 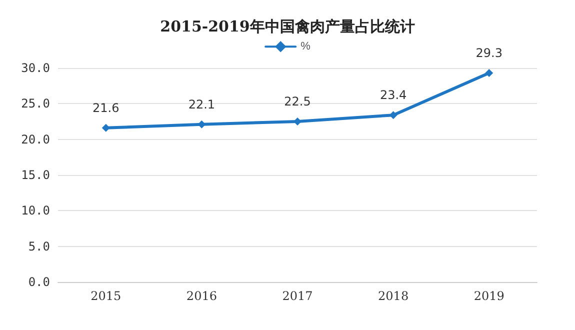 What do you see at coordinates (202, 104) in the screenshot?
I see `data-label: 22.1` at bounding box center [202, 104].